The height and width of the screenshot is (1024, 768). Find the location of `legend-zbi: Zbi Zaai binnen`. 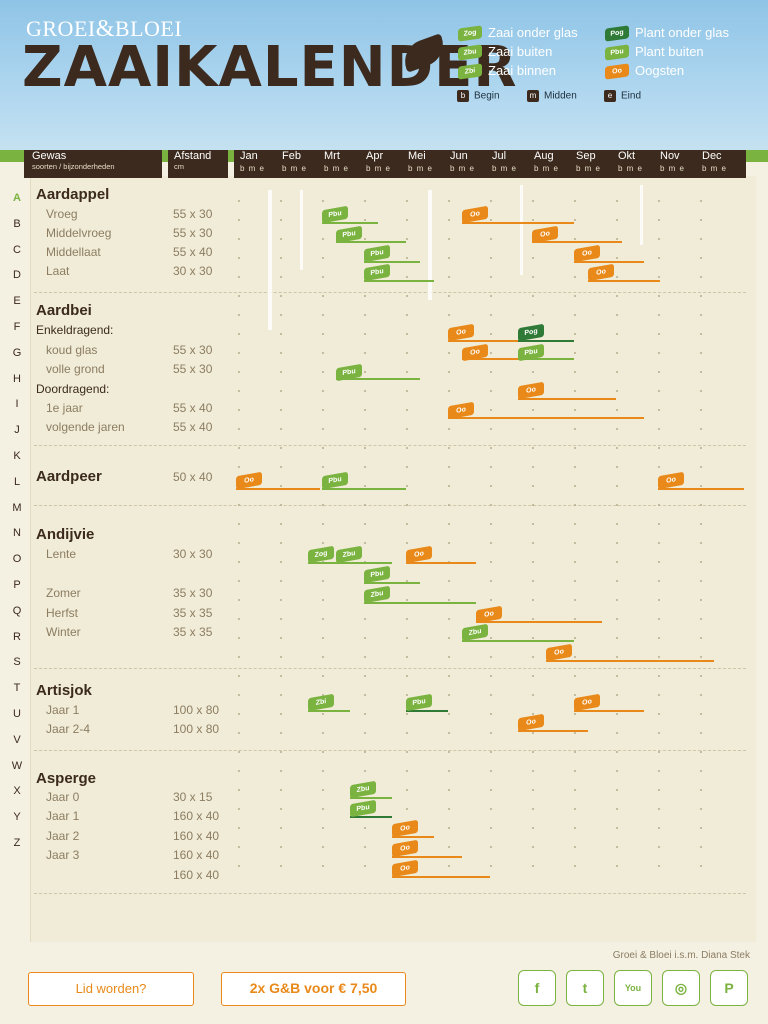

legend-zbi: Zbi Zaai binnen is located at coordinates (507, 71).